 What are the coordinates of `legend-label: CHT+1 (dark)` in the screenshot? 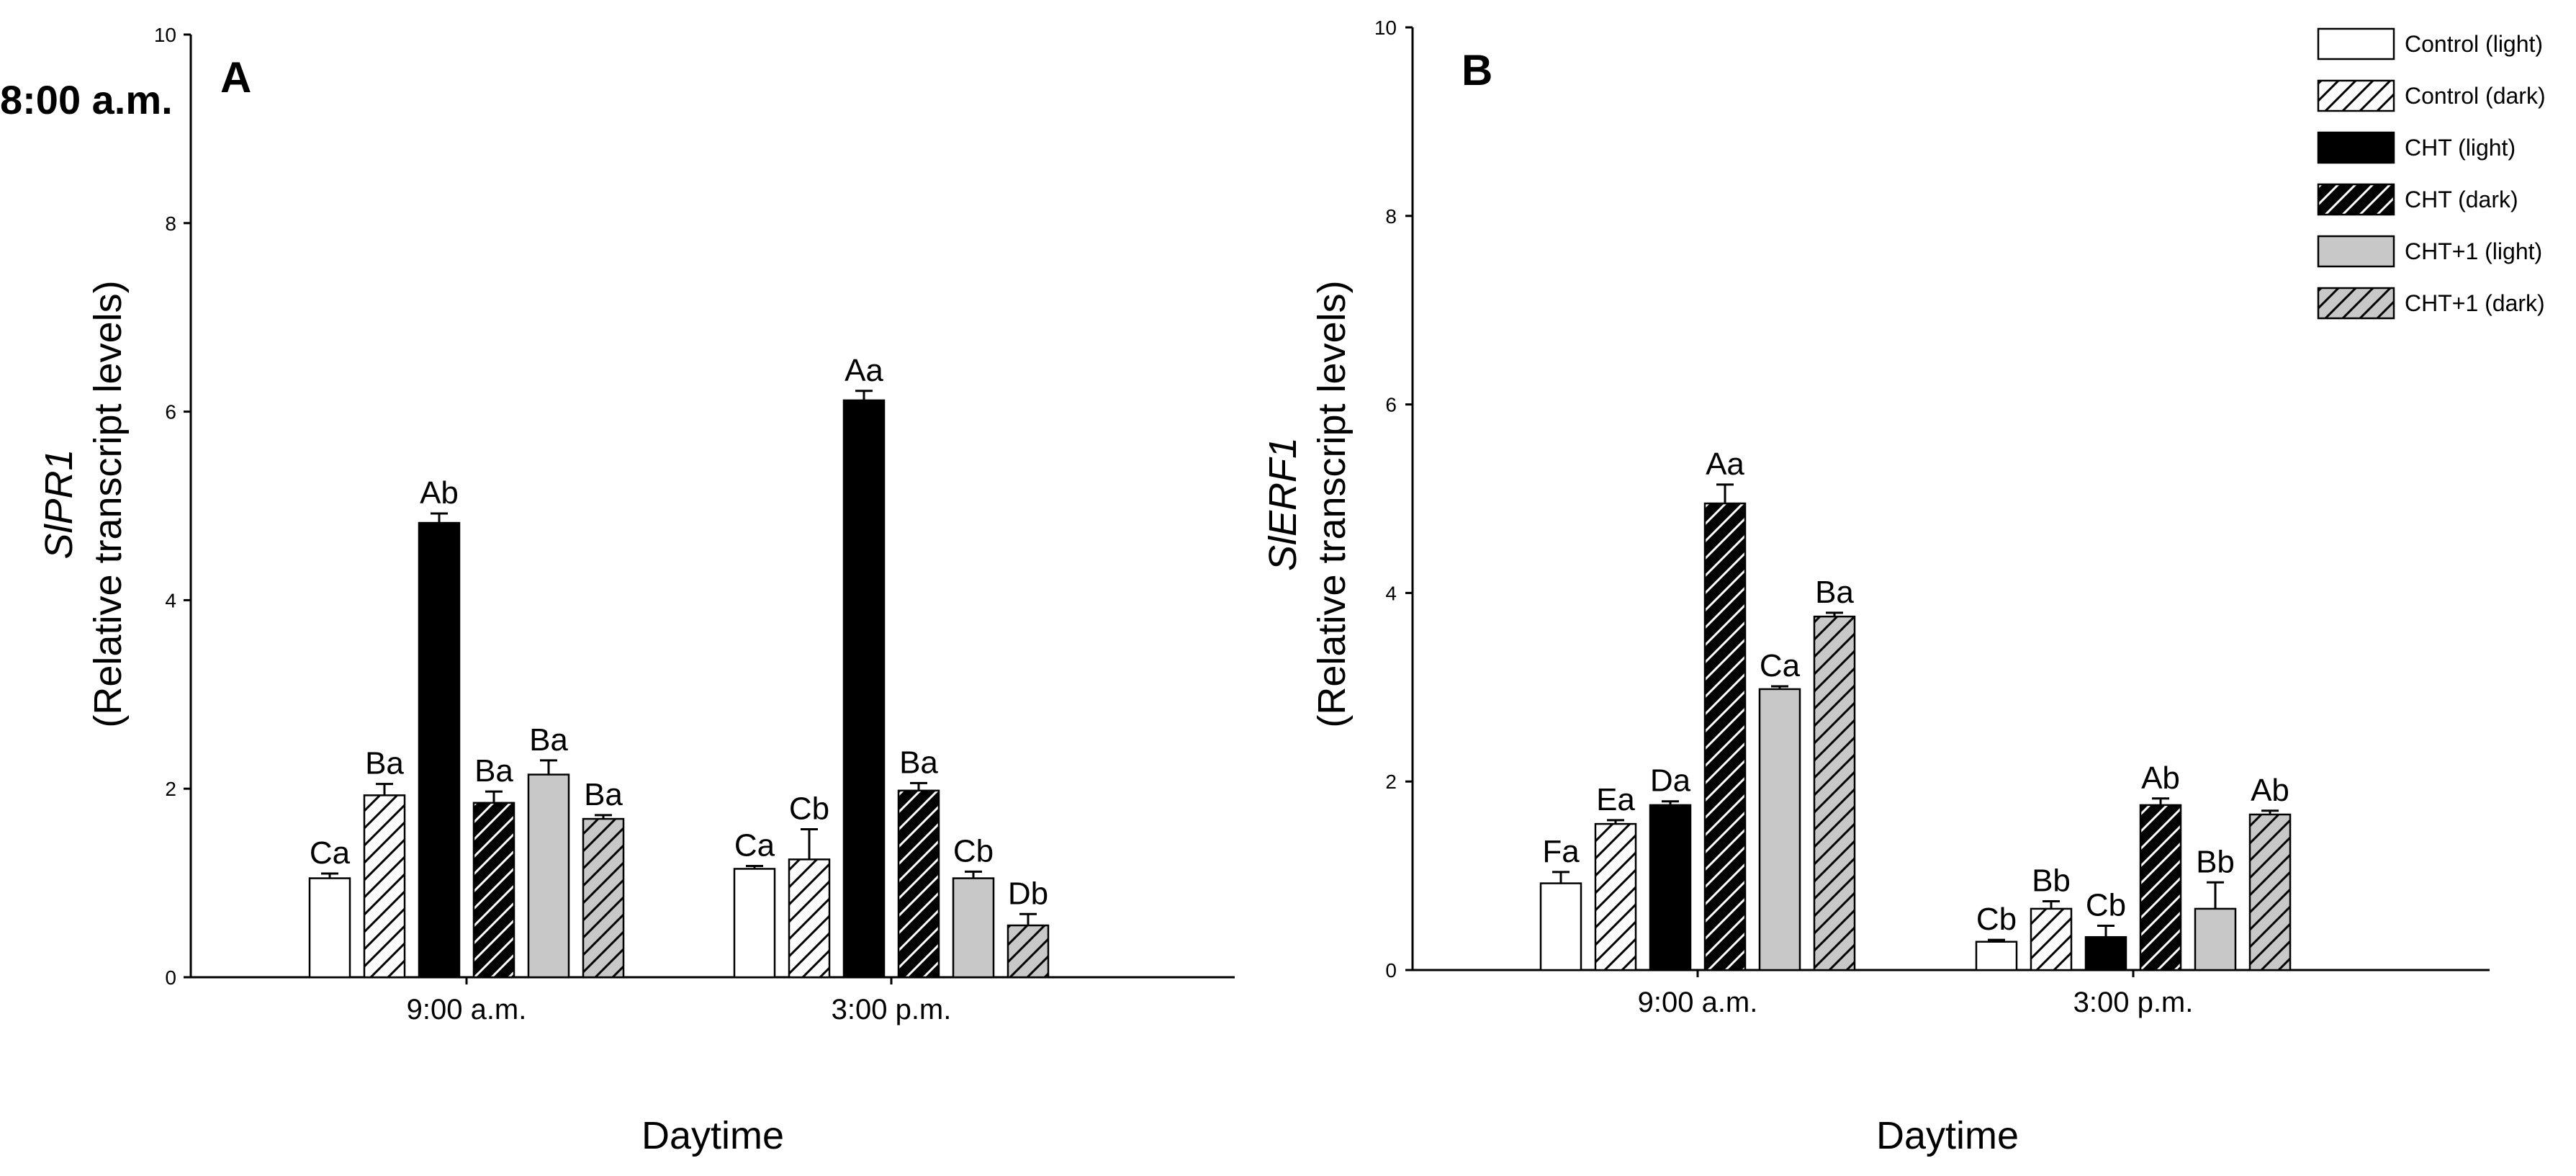 It's located at (2475, 303).